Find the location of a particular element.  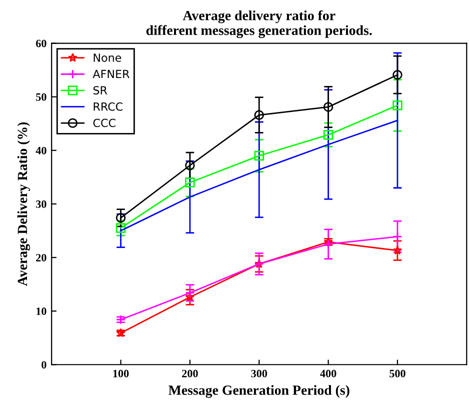

legend-label: CCC is located at coordinates (104, 123).